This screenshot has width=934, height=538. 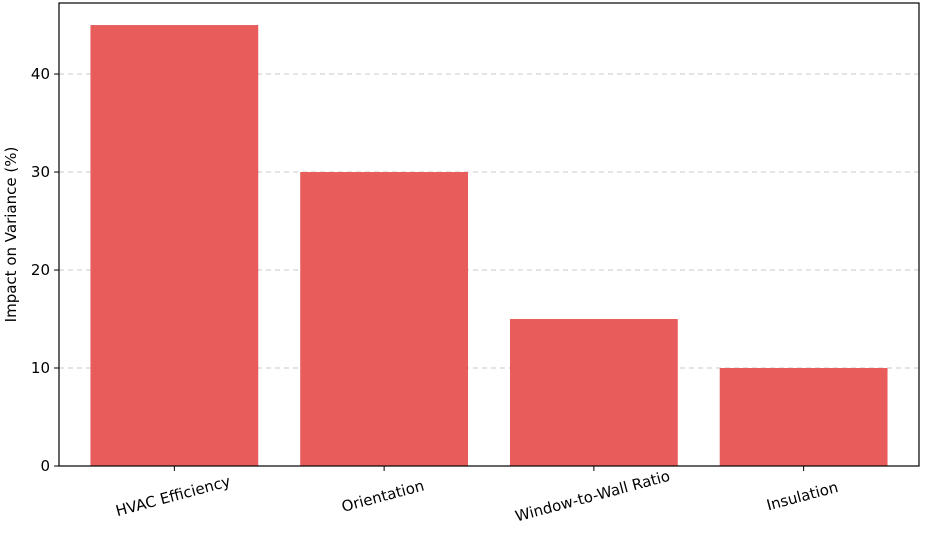 I want to click on bar-insulation, so click(x=803, y=417).